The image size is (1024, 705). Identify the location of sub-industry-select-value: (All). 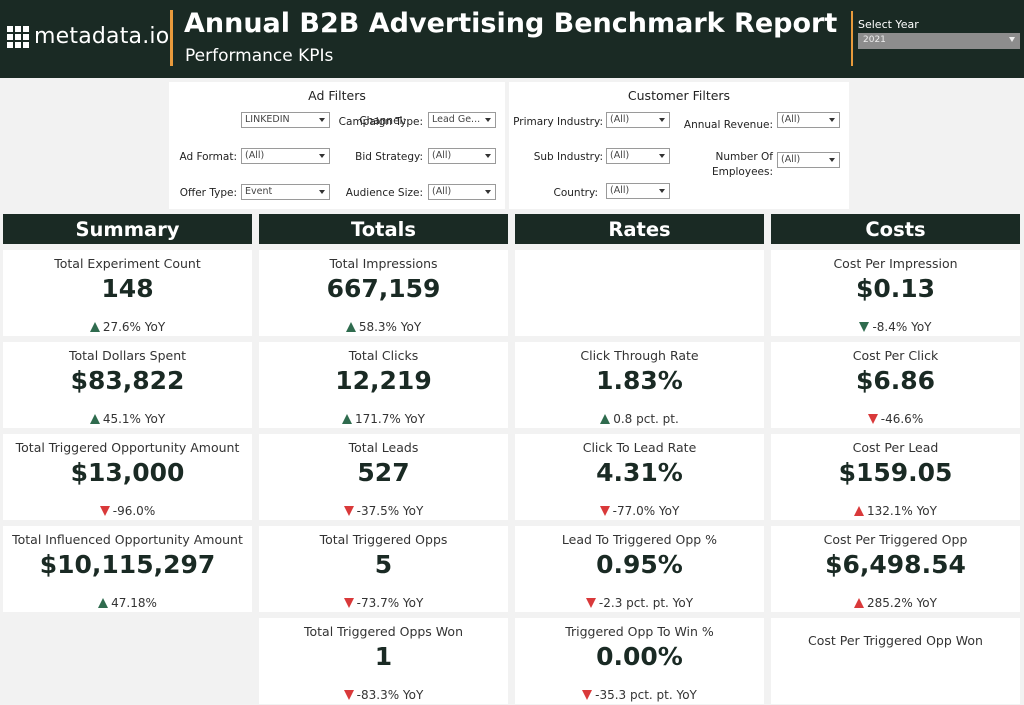
(620, 155).